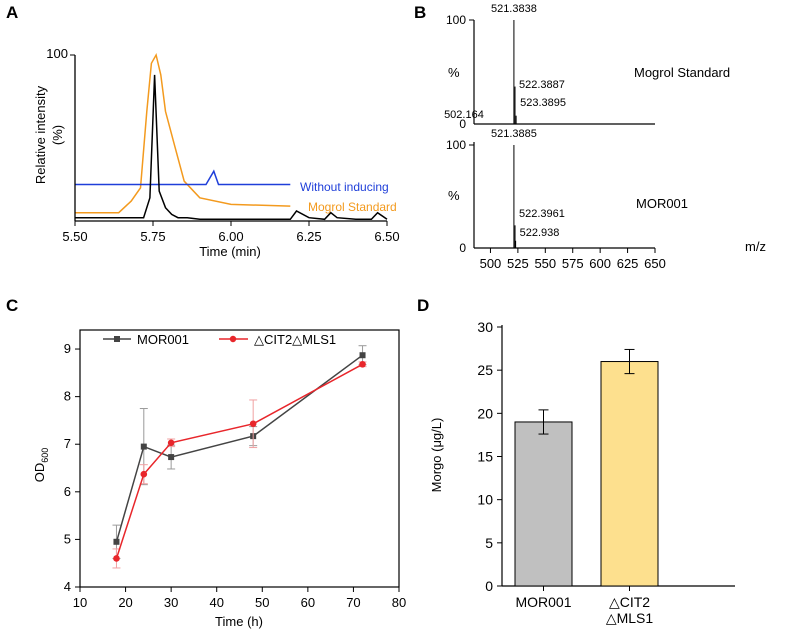 This screenshot has width=796, height=630. What do you see at coordinates (125, 602) in the screenshot?
I see `panel-c-xtick-label: 20` at bounding box center [125, 602].